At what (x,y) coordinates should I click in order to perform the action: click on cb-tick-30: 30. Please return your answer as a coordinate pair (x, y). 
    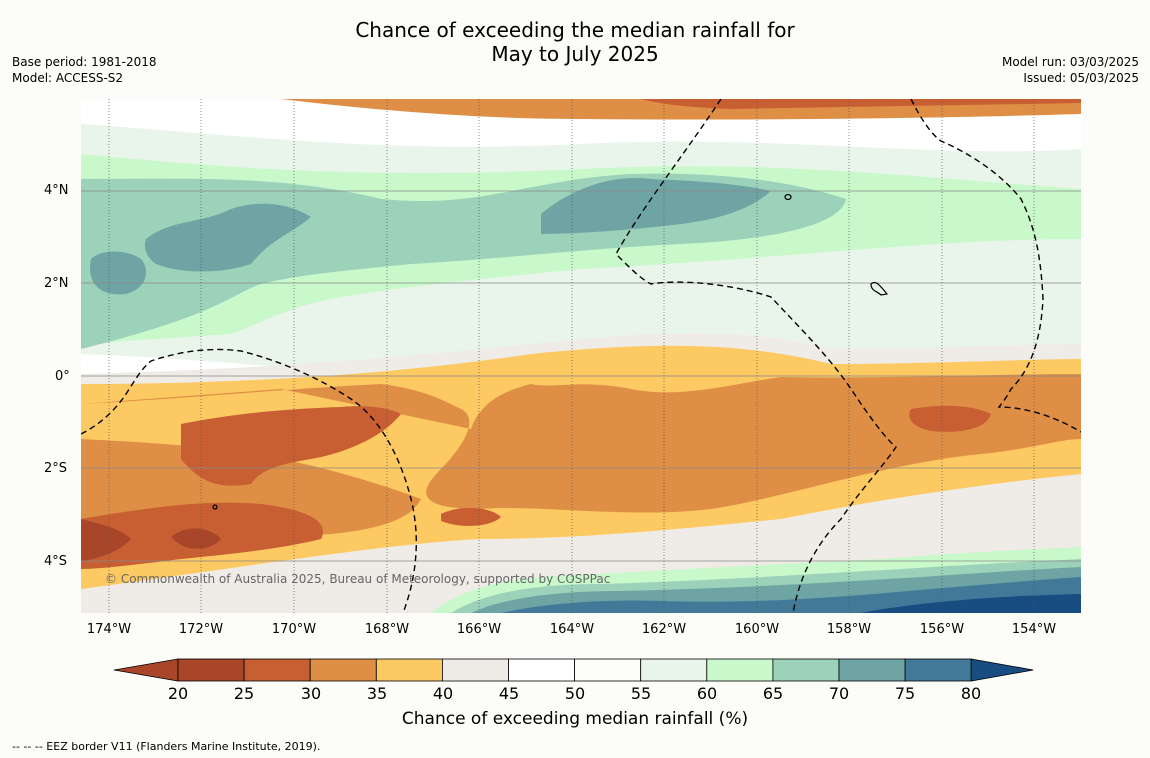
    Looking at the image, I should click on (311, 693).